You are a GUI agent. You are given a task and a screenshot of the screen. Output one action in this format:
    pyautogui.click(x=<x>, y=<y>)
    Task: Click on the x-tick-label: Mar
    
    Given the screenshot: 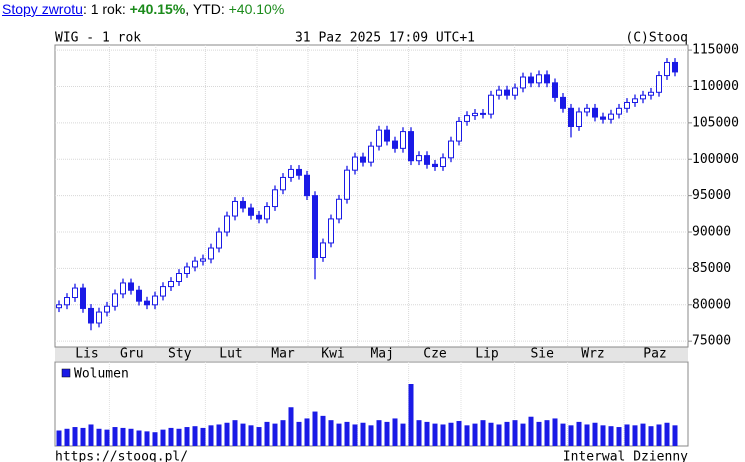 What is the action you would take?
    pyautogui.click(x=283, y=354)
    